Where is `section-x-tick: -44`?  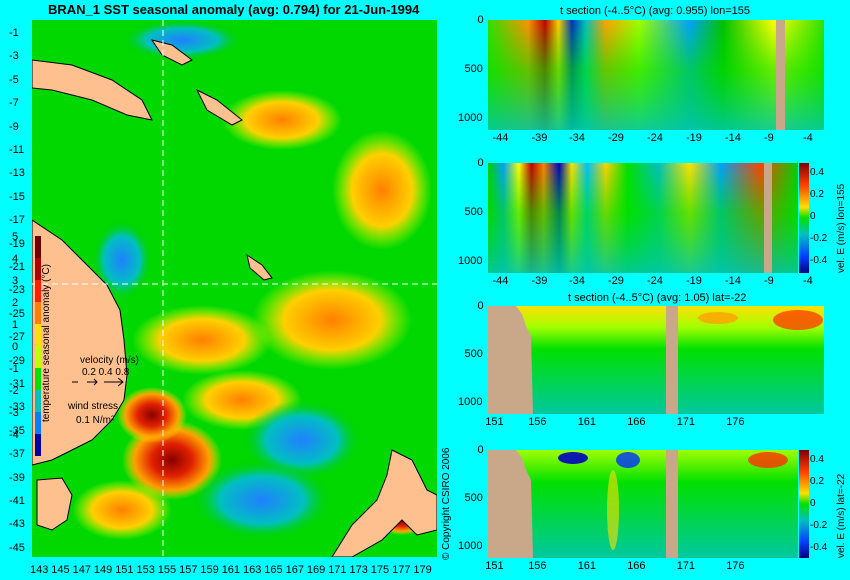 section-x-tick: -44 is located at coordinates (500, 281).